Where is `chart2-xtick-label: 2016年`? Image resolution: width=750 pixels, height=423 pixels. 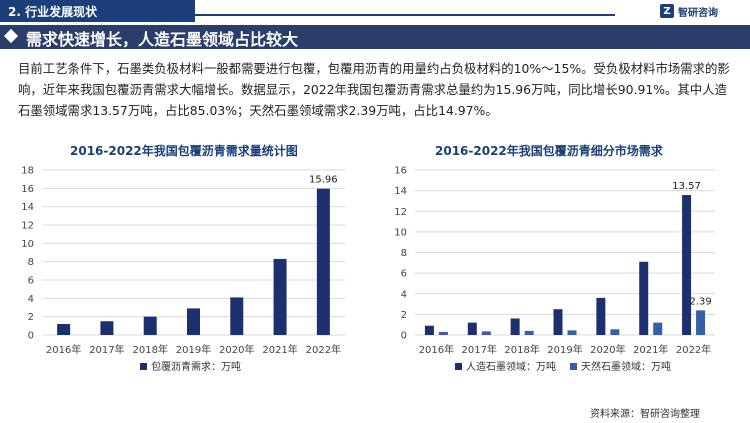 chart2-xtick-label: 2016年 is located at coordinates (436, 349).